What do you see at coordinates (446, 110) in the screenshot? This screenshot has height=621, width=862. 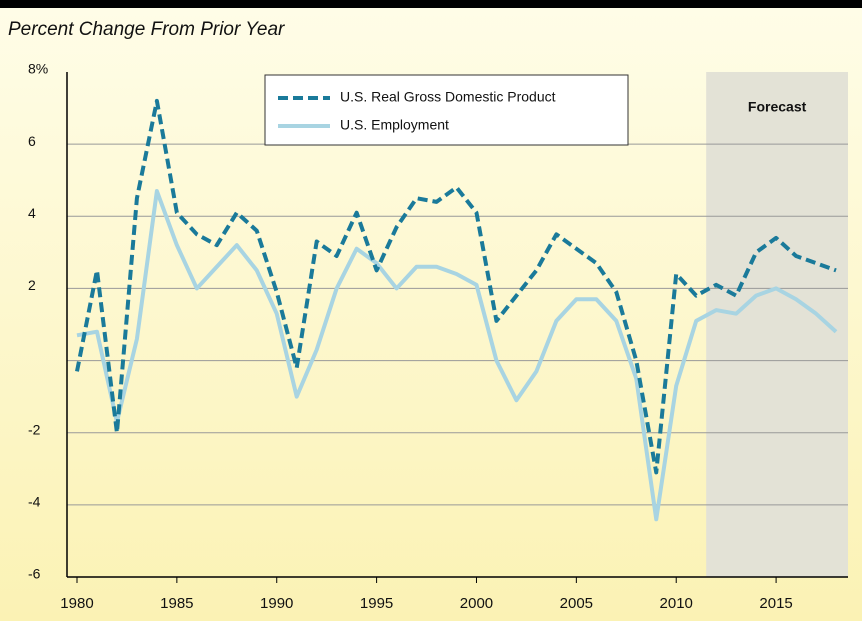 I see `legend` at bounding box center [446, 110].